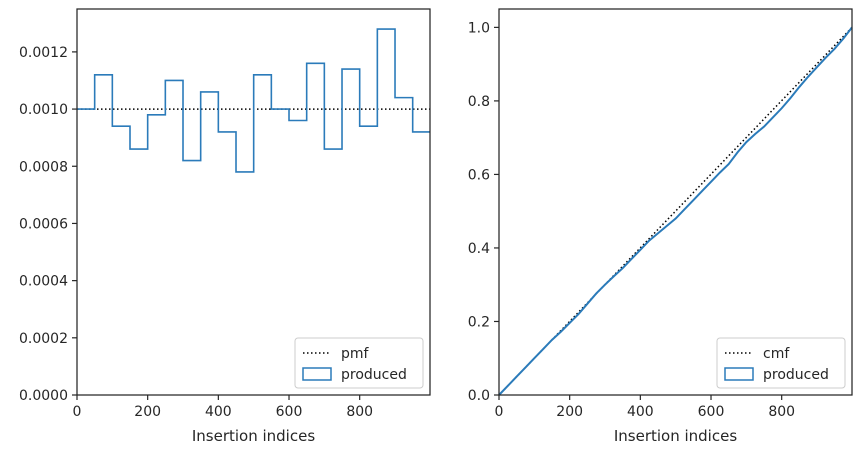 The image size is (861, 453). What do you see at coordinates (43, 282) in the screenshot?
I see `y-tick-label: 0.0004` at bounding box center [43, 282].